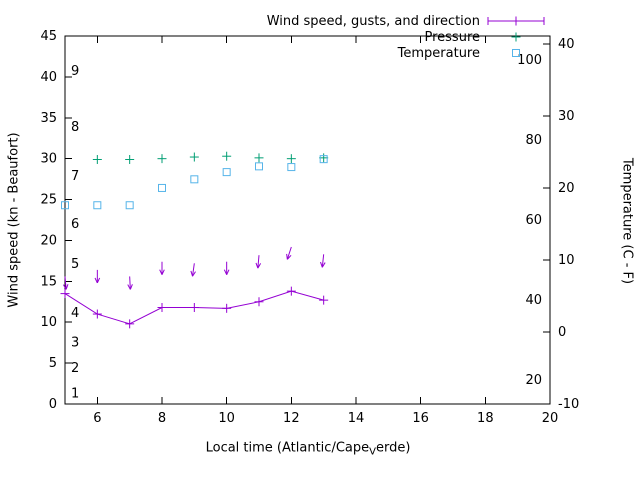 Image resolution: width=640 pixels, height=480 pixels. I want to click on fahrenheit-scale-label: 60, so click(533, 220).